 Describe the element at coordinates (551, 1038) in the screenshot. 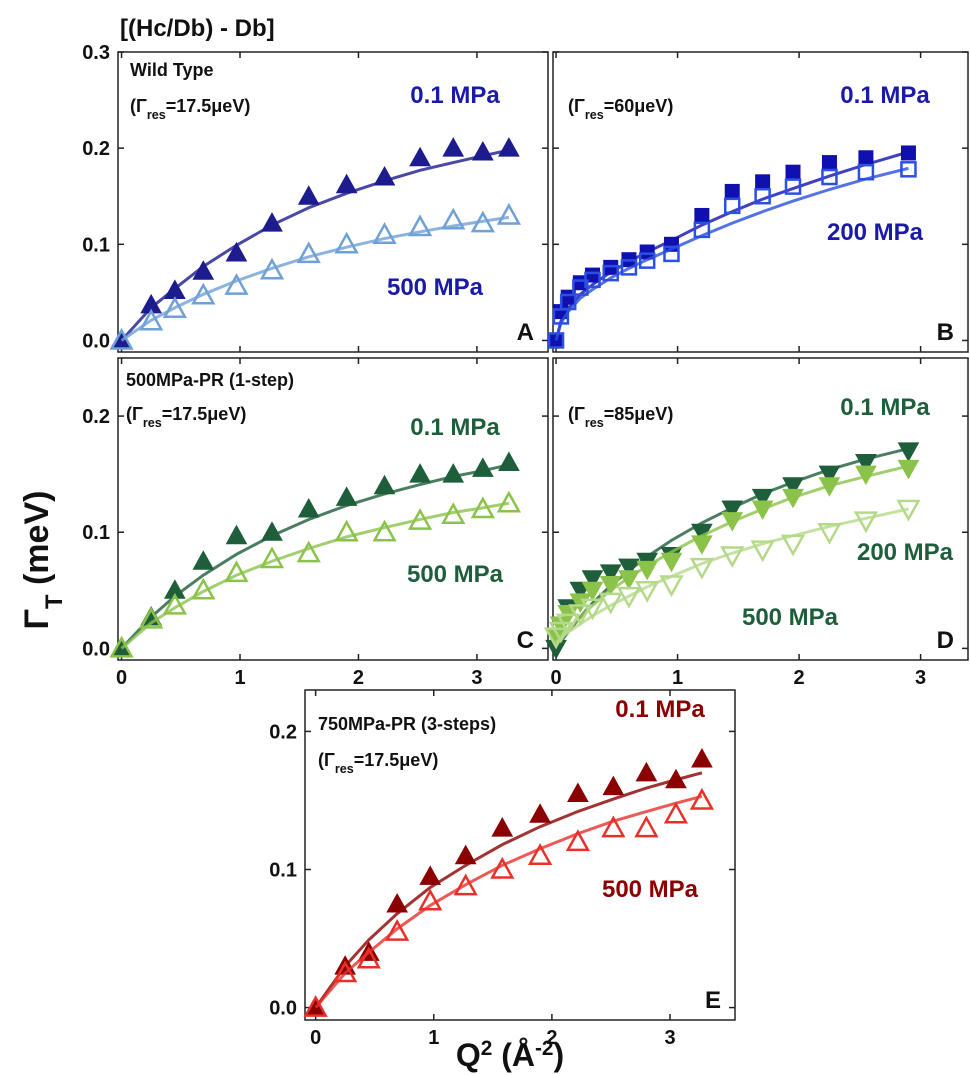

I see `x-tick-label: 2` at that location.